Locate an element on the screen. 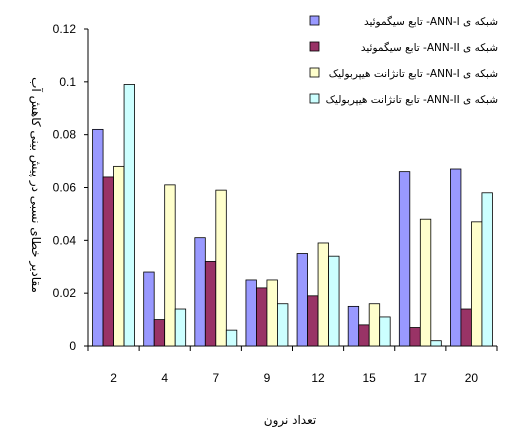  x-tick-label: 20 is located at coordinates (472, 378).